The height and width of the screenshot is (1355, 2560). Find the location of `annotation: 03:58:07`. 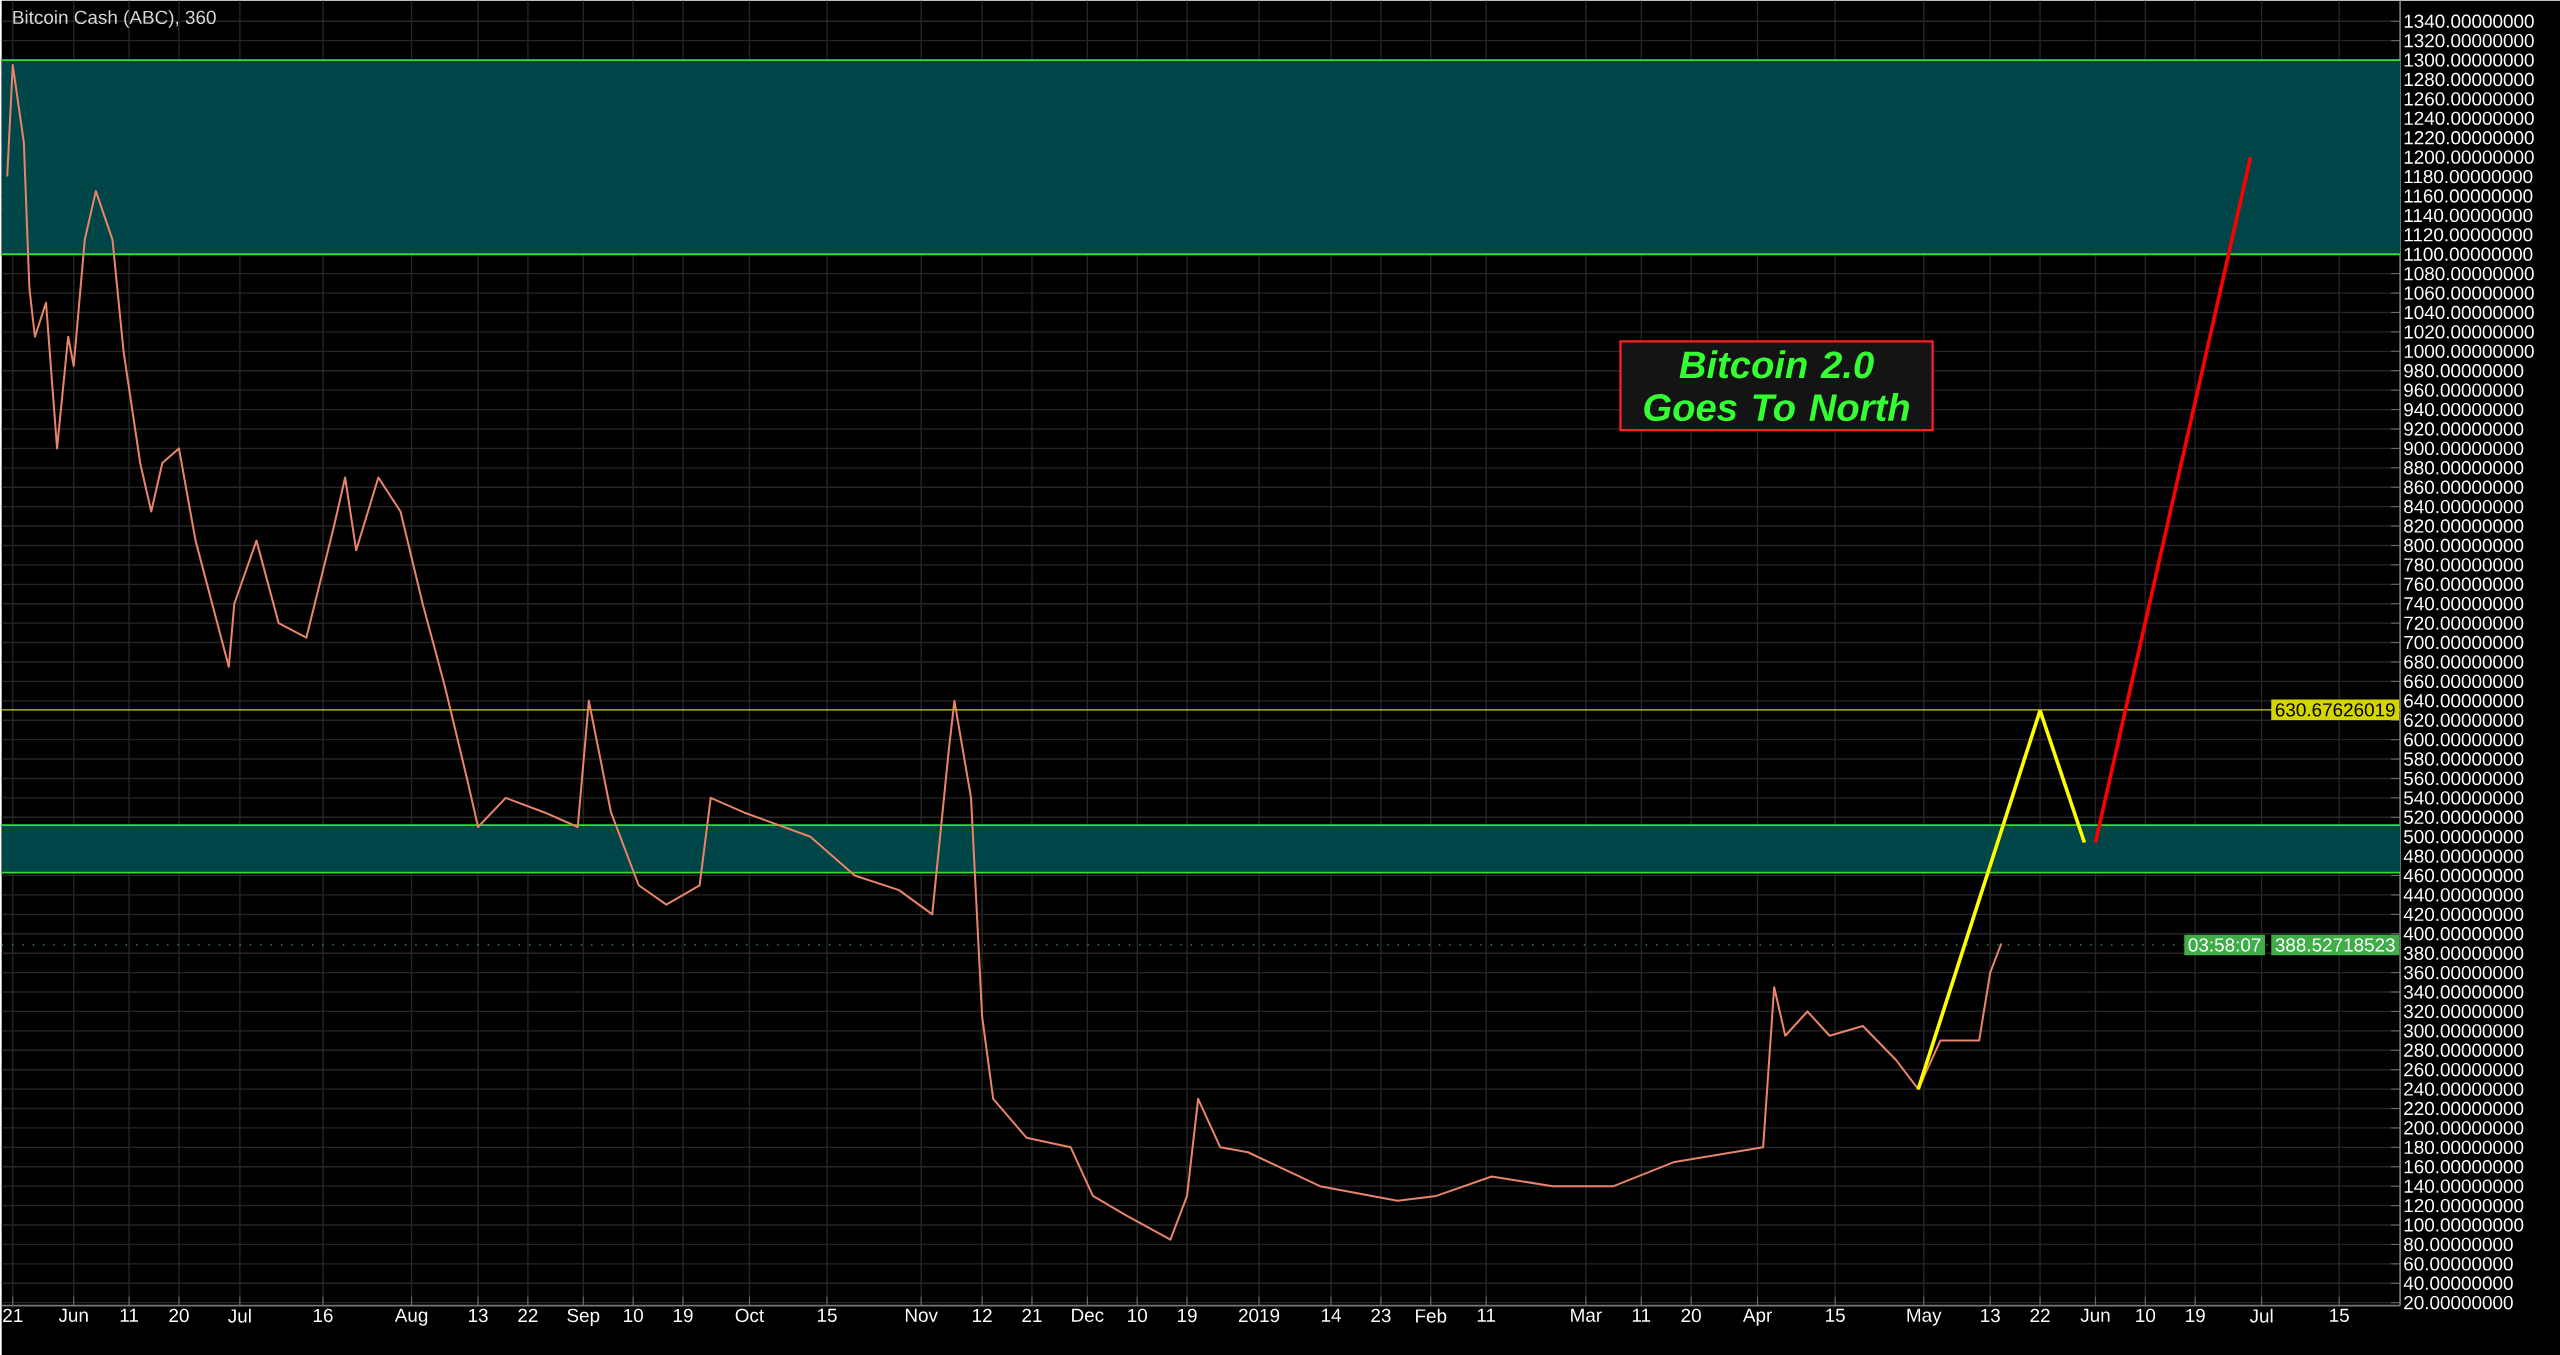

annotation: 03:58:07 is located at coordinates (2224, 945).